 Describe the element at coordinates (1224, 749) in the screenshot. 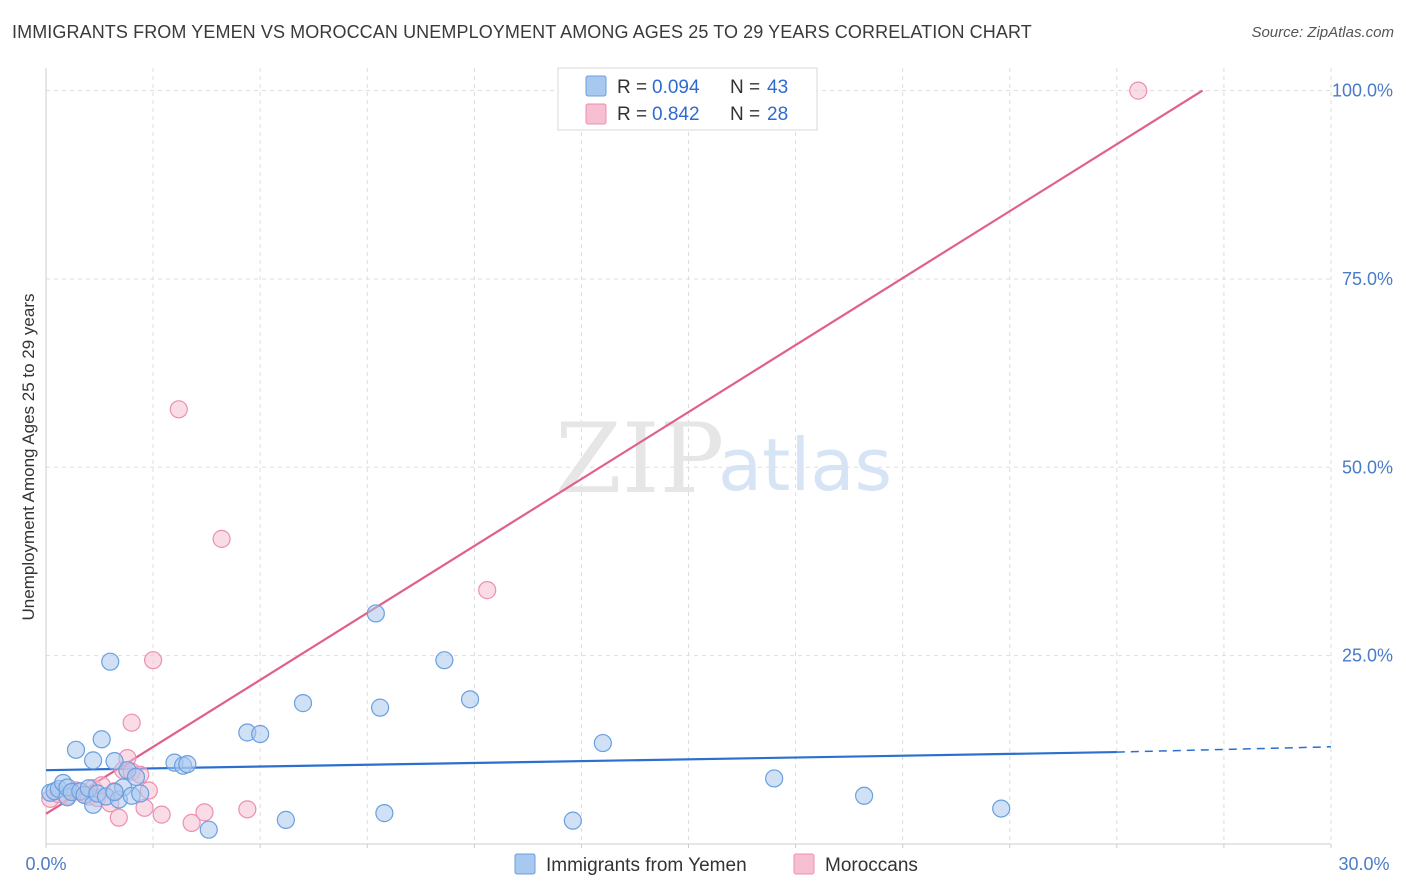

I see `yemen-trend-extension` at that location.